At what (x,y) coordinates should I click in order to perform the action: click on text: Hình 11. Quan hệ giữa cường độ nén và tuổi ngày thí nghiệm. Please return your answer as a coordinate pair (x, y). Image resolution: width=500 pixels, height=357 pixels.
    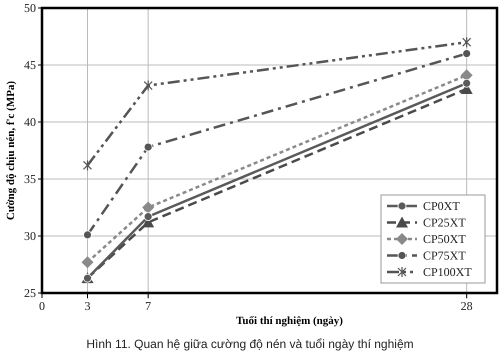
    Looking at the image, I should click on (250, 344).